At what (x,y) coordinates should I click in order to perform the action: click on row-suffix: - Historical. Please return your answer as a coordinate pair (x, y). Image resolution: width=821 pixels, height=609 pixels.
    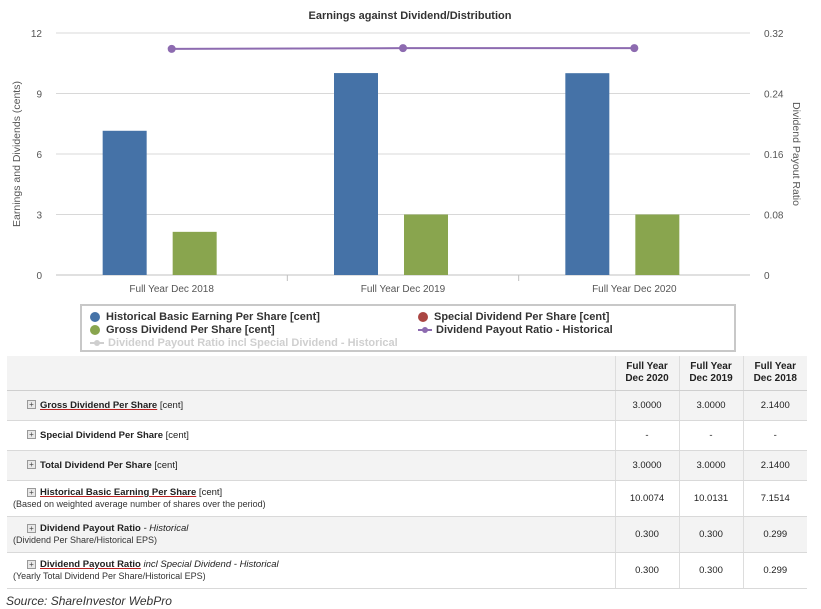
    Looking at the image, I should click on (164, 528).